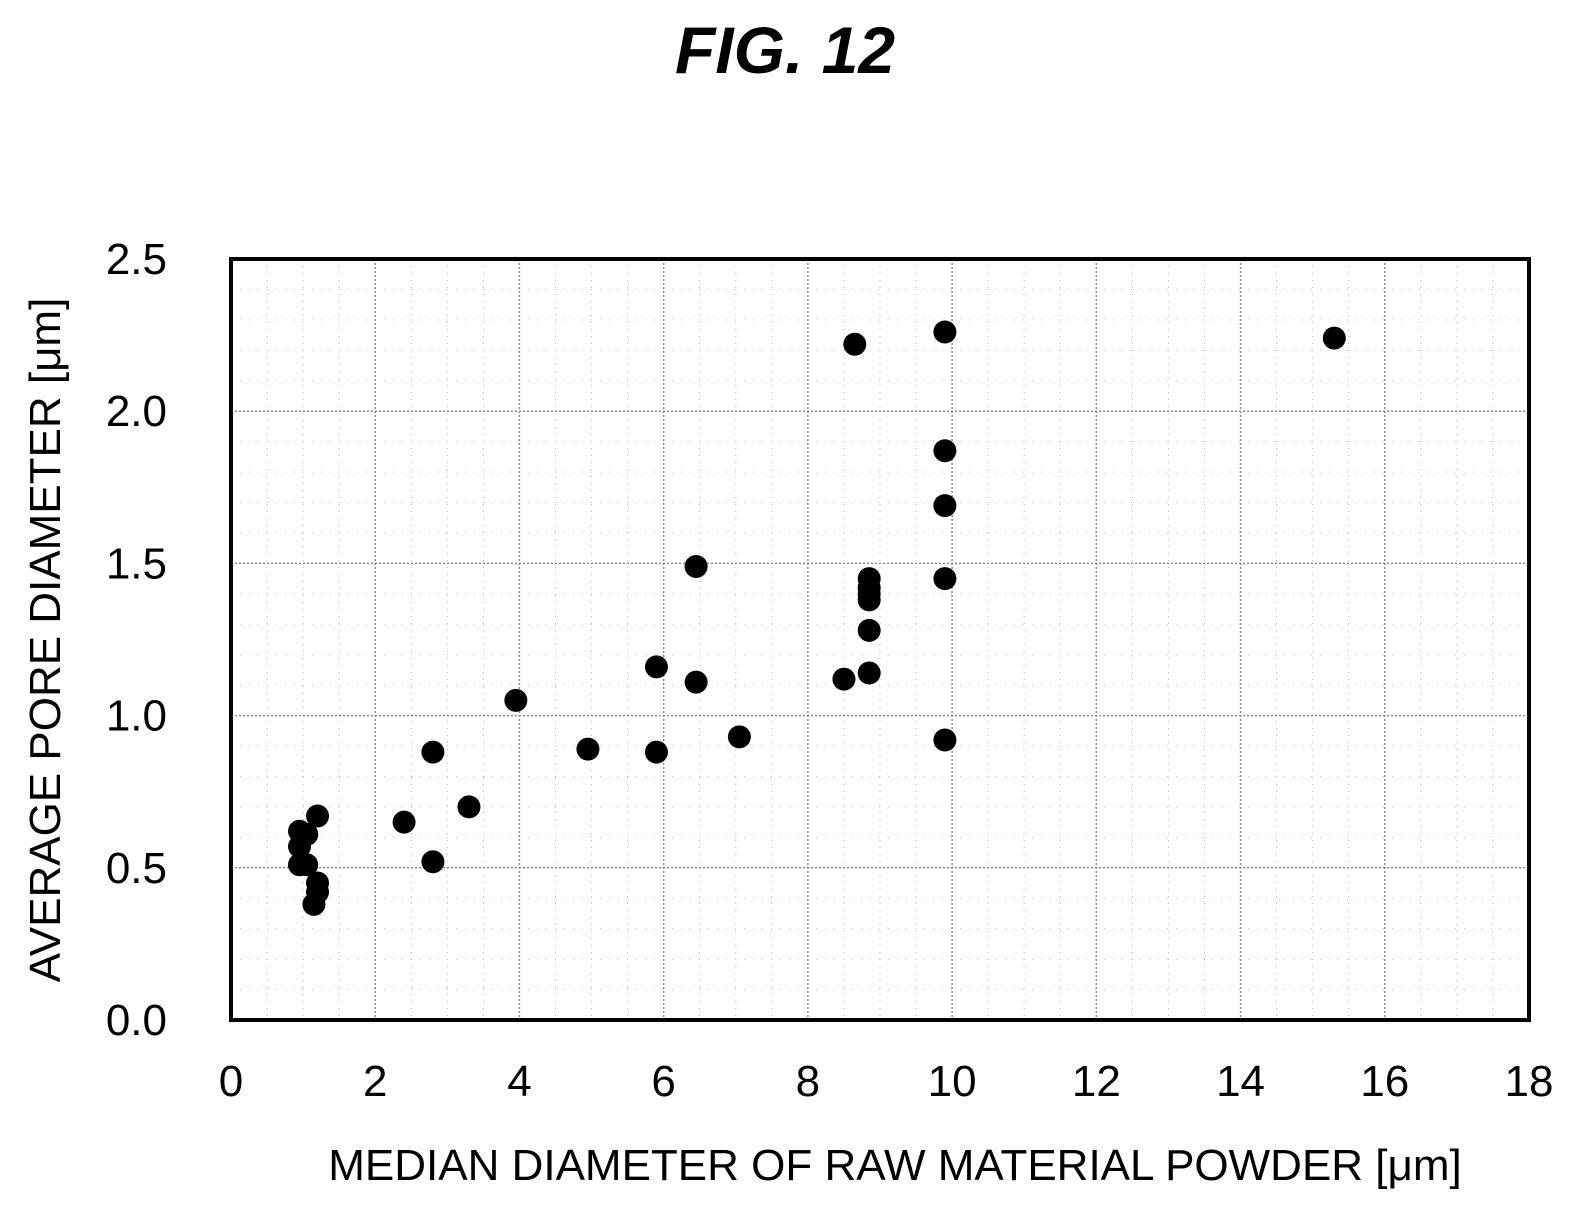 The height and width of the screenshot is (1208, 1570). I want to click on x-tick-label: 0, so click(231, 1081).